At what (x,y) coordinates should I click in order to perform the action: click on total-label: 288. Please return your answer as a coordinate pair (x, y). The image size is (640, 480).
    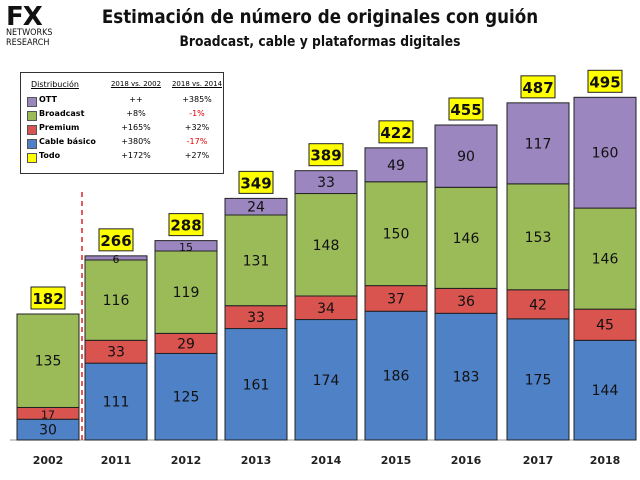
    Looking at the image, I should click on (185, 226).